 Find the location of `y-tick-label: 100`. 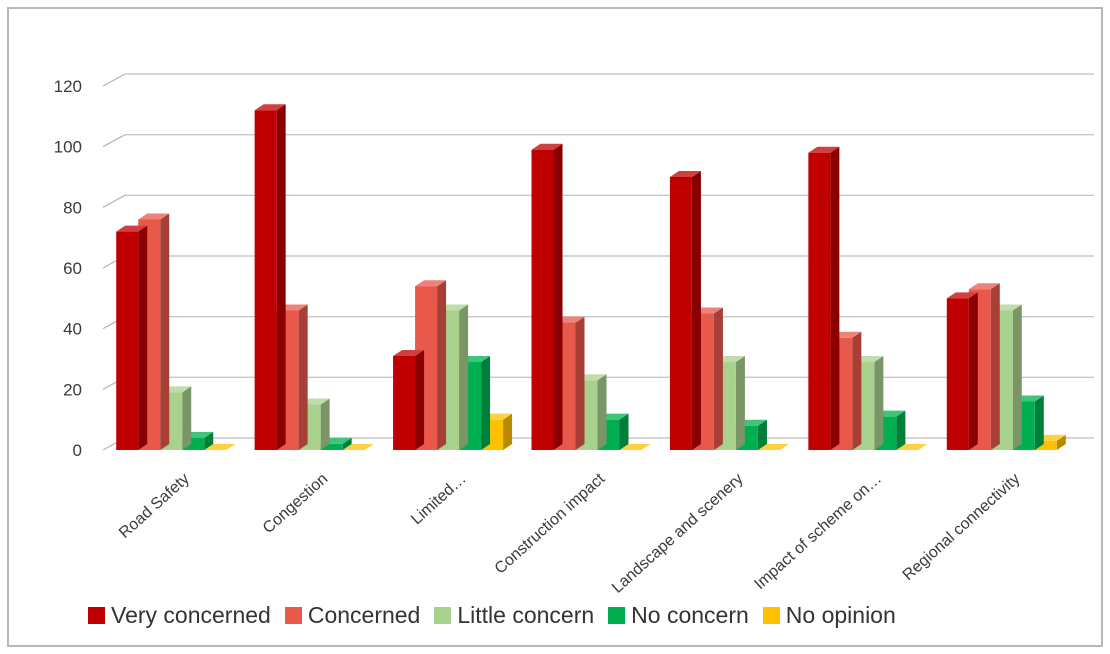

y-tick-label: 100 is located at coordinates (68, 147).